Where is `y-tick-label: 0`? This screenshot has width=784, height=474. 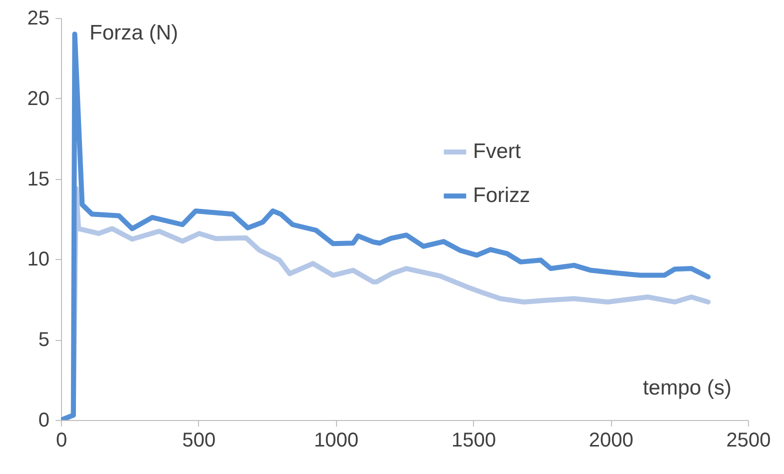
y-tick-label: 0 is located at coordinates (44, 421).